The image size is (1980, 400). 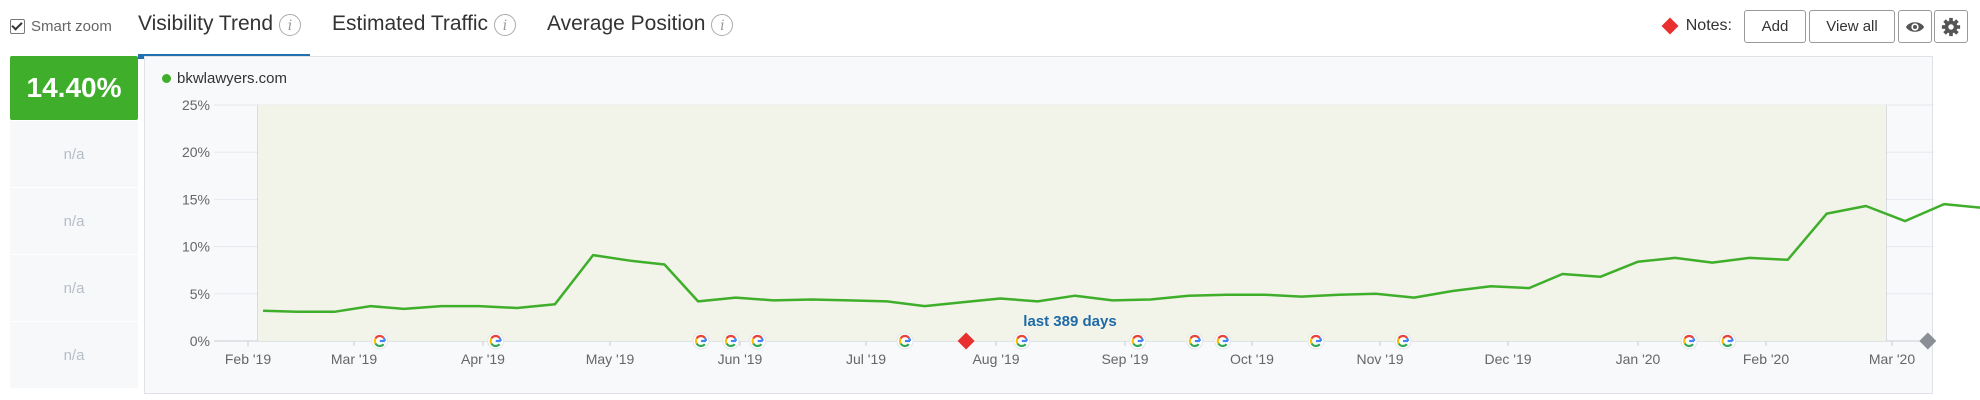 I want to click on x-tick-label: Feb '20, so click(x=1766, y=359).